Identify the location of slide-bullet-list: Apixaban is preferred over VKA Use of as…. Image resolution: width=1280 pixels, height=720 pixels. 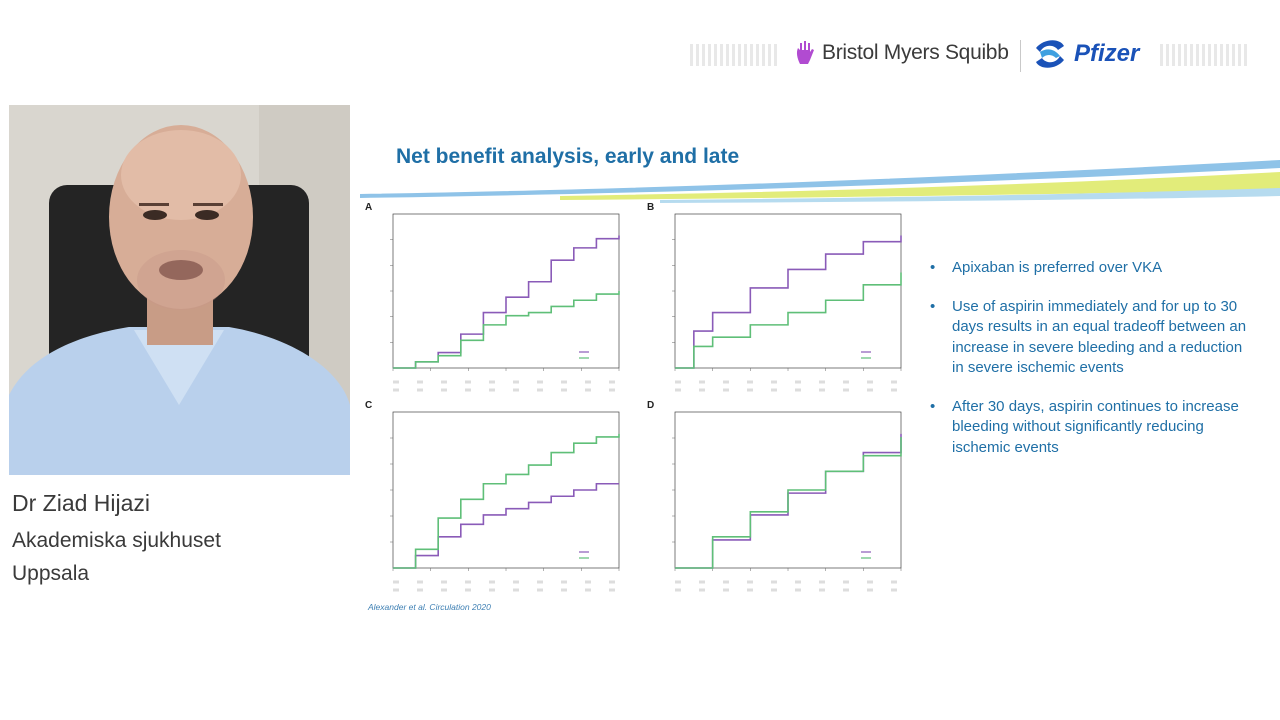
(1088, 367).